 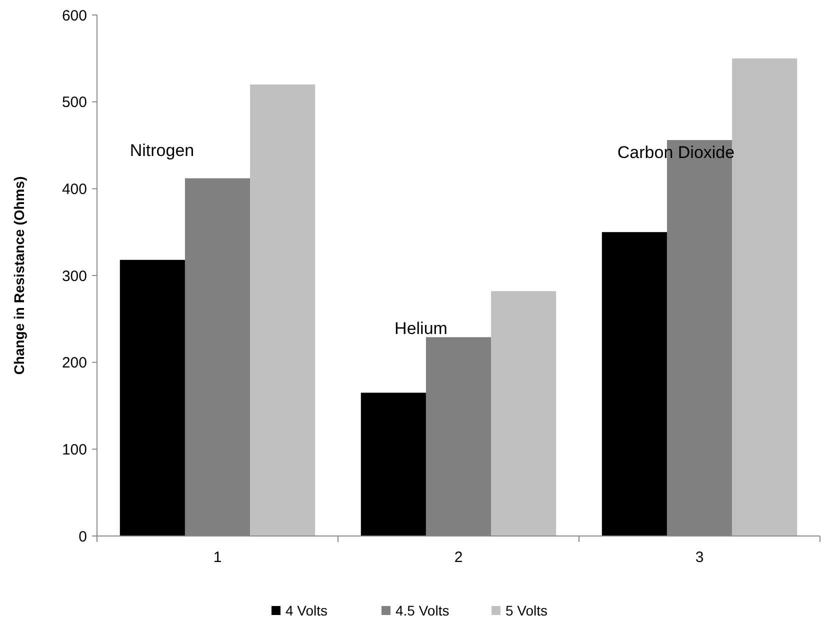 I want to click on x-tick-label: 1, so click(x=217, y=557).